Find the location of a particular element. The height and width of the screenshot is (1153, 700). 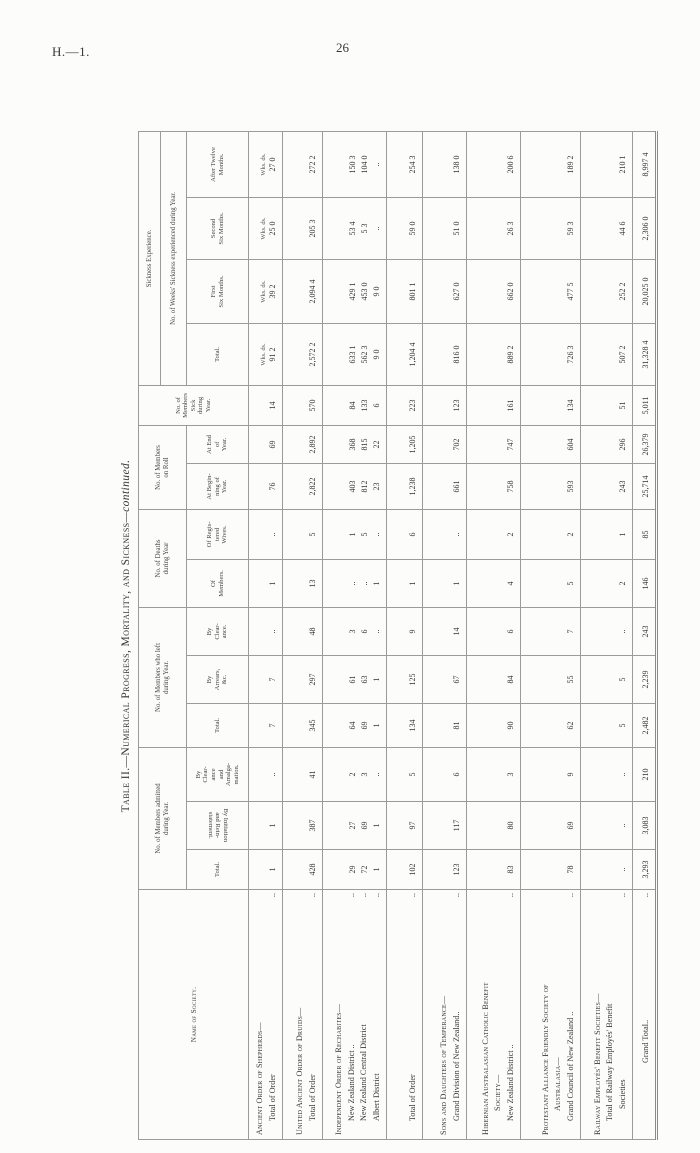

cell-value: 9 0 is located at coordinates (376, 354).